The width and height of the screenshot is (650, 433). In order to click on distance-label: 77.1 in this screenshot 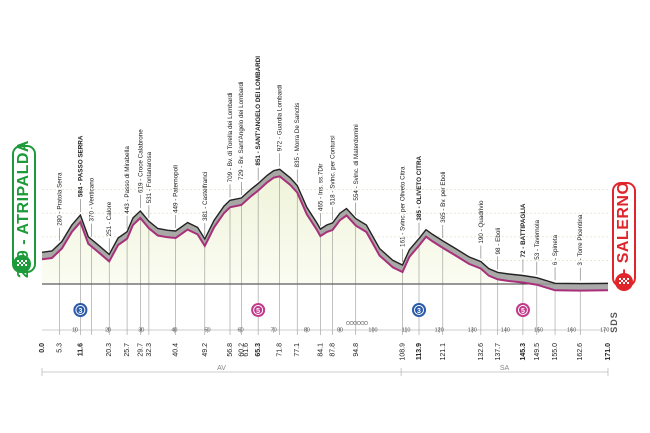, I will do `click(297, 350)`.